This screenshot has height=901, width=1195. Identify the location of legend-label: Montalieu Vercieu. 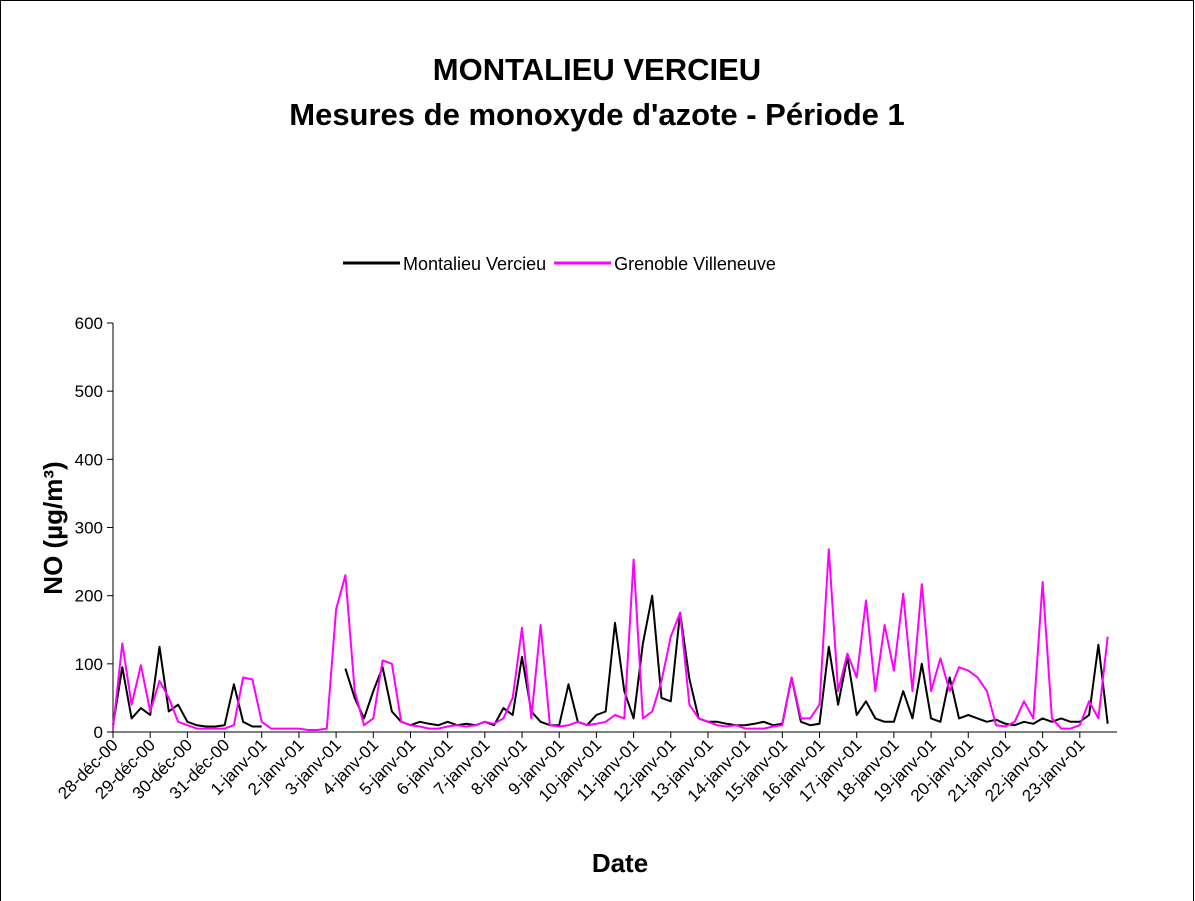
(474, 264).